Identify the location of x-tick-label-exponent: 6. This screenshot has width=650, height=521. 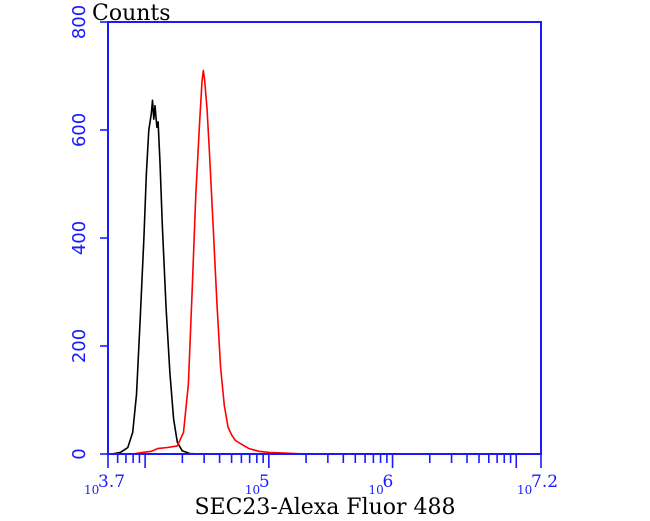
(388, 482).